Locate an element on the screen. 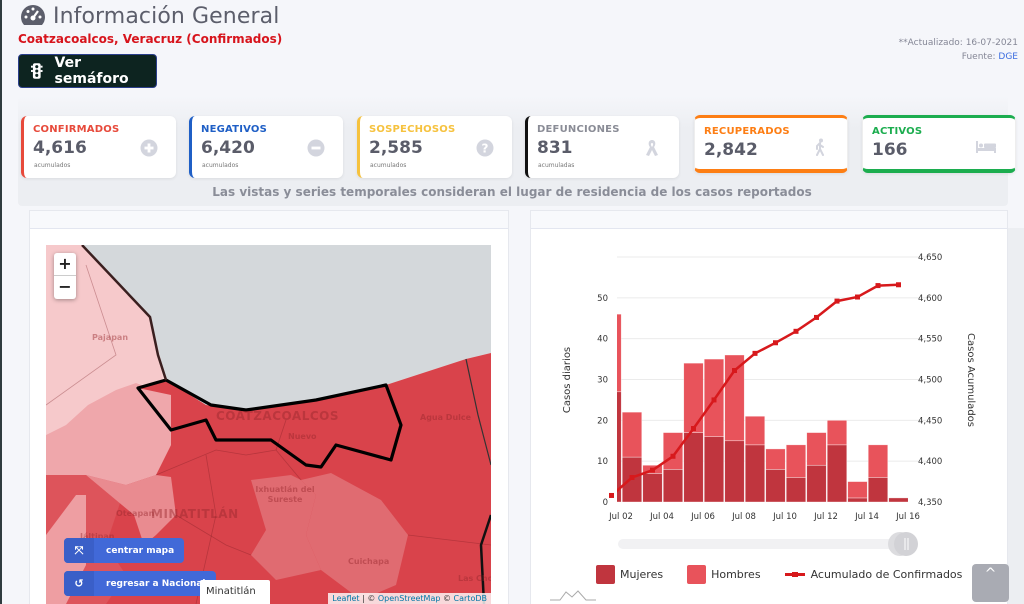  legend-item-hombres: Hombres is located at coordinates (724, 574).